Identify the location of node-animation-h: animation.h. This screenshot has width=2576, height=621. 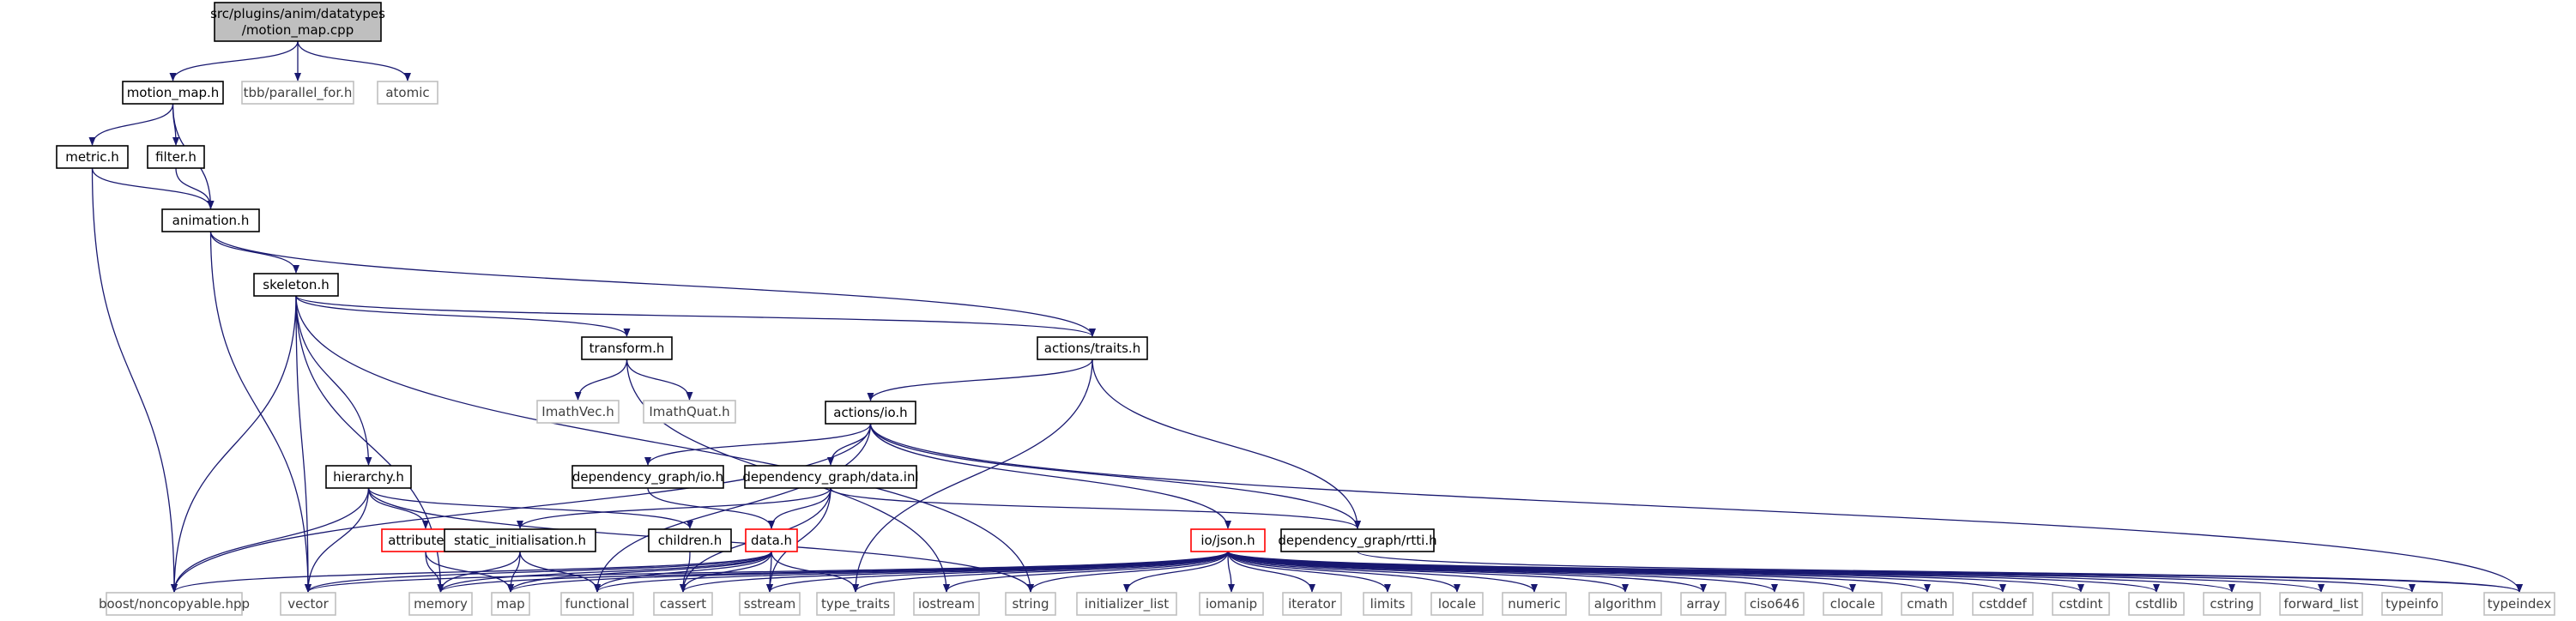
(210, 220).